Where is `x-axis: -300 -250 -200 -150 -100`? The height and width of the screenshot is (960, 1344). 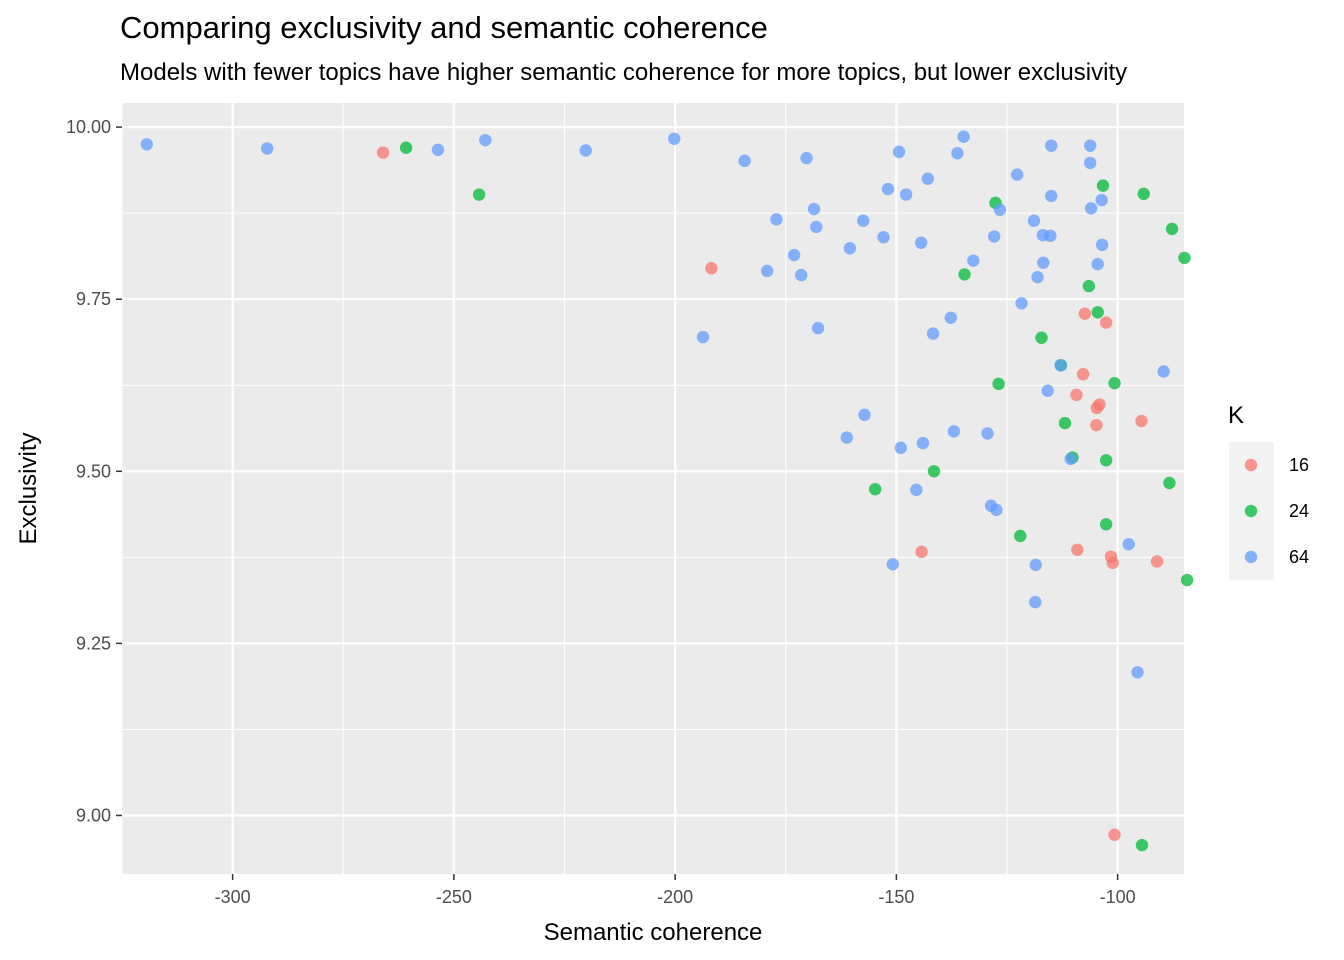
x-axis: -300 -250 -200 -150 -100 is located at coordinates (675, 890).